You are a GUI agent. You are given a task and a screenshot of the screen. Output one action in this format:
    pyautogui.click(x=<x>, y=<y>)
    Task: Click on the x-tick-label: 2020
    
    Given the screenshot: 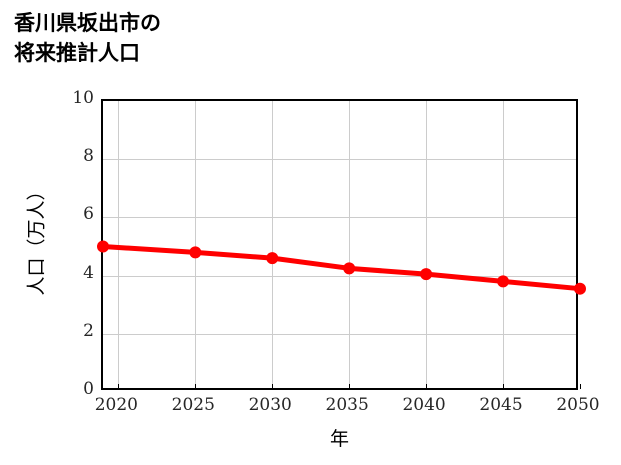 What is the action you would take?
    pyautogui.click(x=116, y=405)
    